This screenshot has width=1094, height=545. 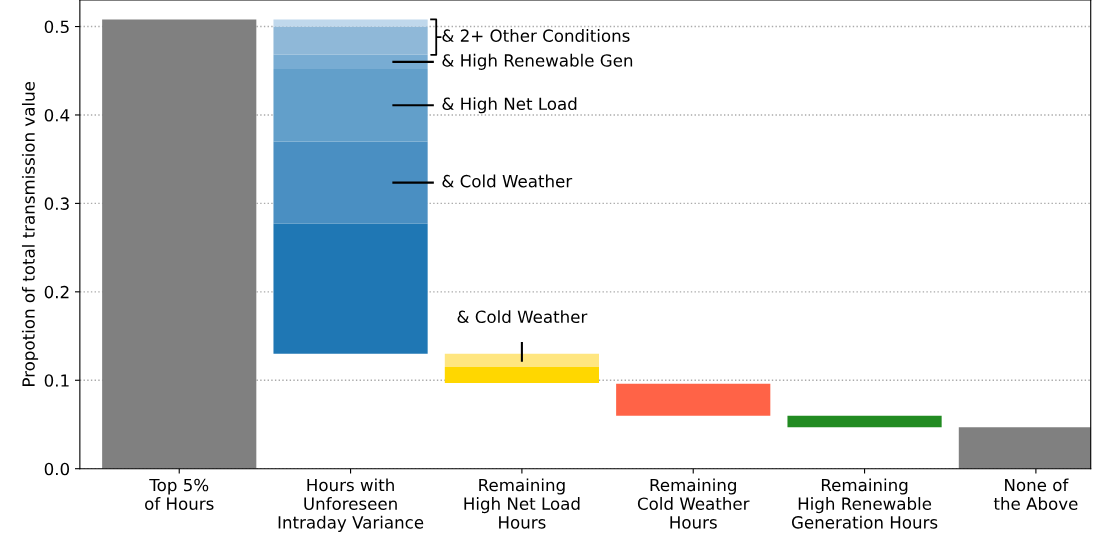 What do you see at coordinates (179, 494) in the screenshot?
I see `x-tick-label: Top 5% of Hours` at bounding box center [179, 494].